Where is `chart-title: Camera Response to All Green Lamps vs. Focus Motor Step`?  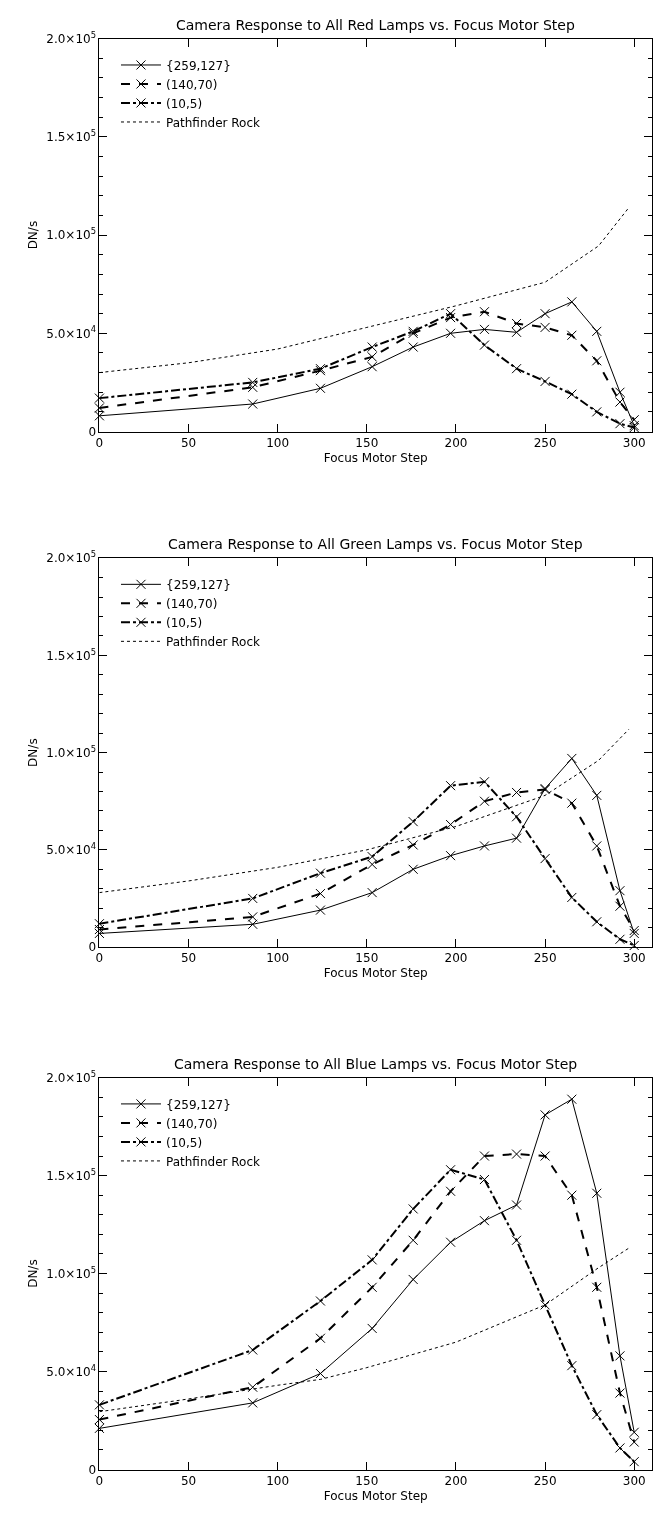 chart-title: Camera Response to All Green Lamps vs. Focus Motor Step is located at coordinates (375, 544).